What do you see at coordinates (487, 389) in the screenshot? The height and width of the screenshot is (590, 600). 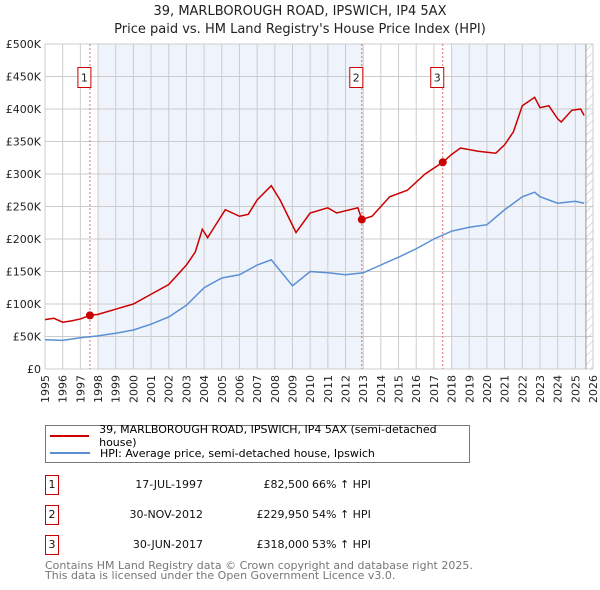 I see `x-tick-label: 2020` at bounding box center [487, 389].